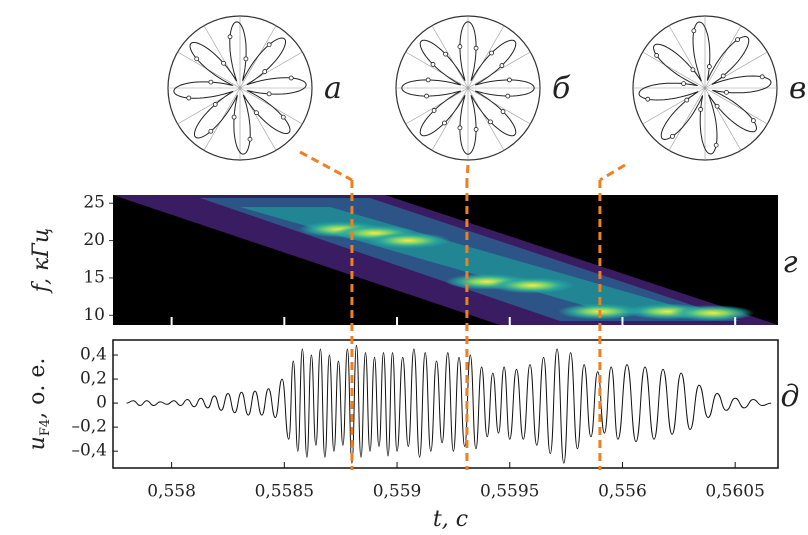 This screenshot has width=808, height=535. I want to click on y-tick-label: 0, so click(101, 403).